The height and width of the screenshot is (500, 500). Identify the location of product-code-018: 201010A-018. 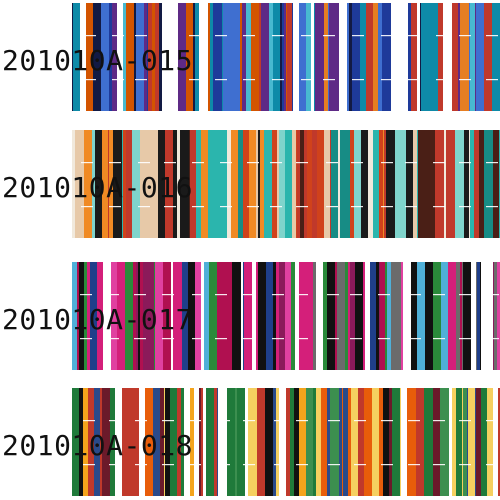
(97, 445).